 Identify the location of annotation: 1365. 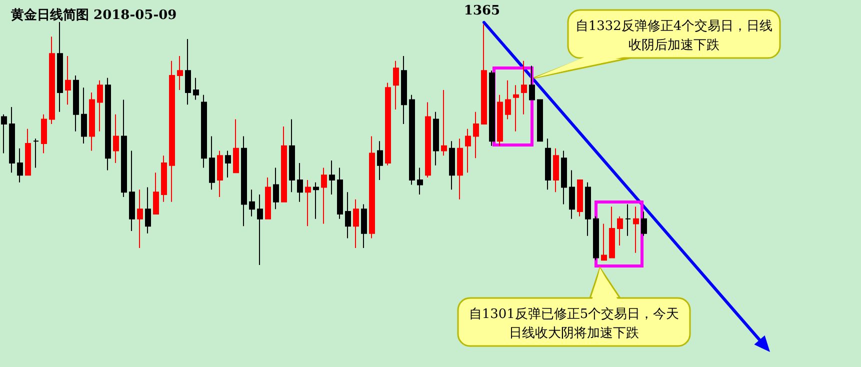
(482, 10).